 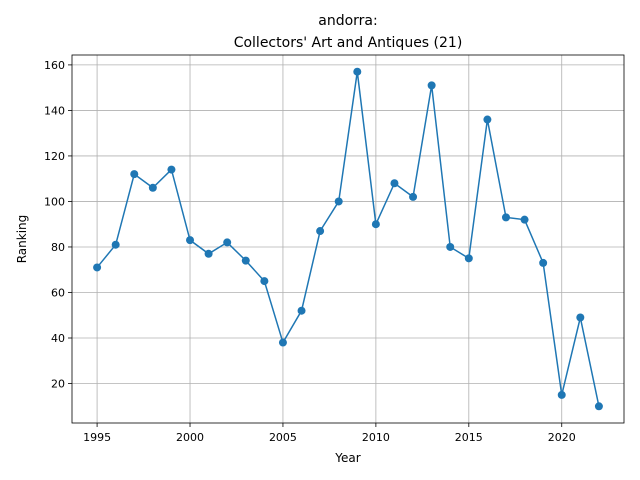 What do you see at coordinates (58, 247) in the screenshot?
I see `y-tick-label: 80` at bounding box center [58, 247].